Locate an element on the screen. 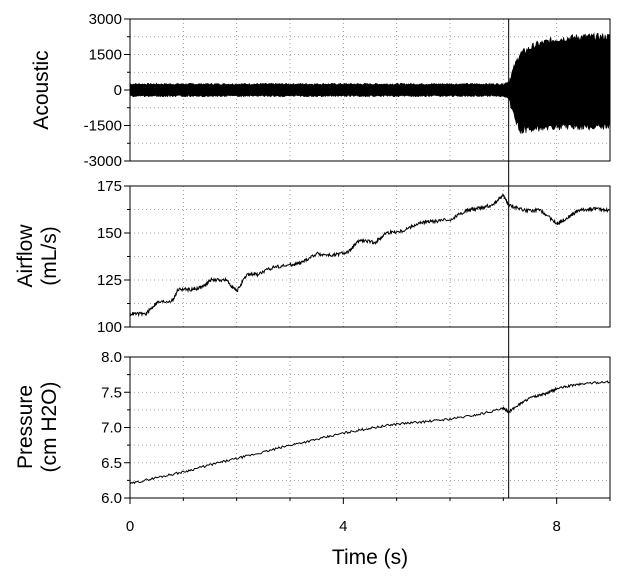 The height and width of the screenshot is (577, 618). x-axis-label: Time (s) is located at coordinates (370, 557).